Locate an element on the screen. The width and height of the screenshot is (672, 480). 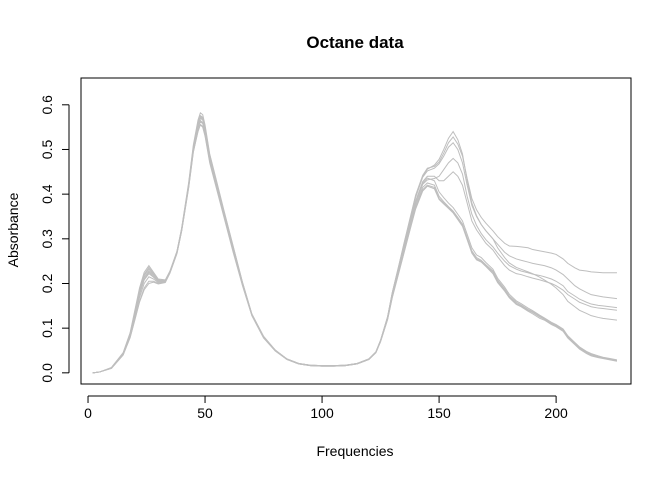
x-tick-label: 50 is located at coordinates (205, 413).